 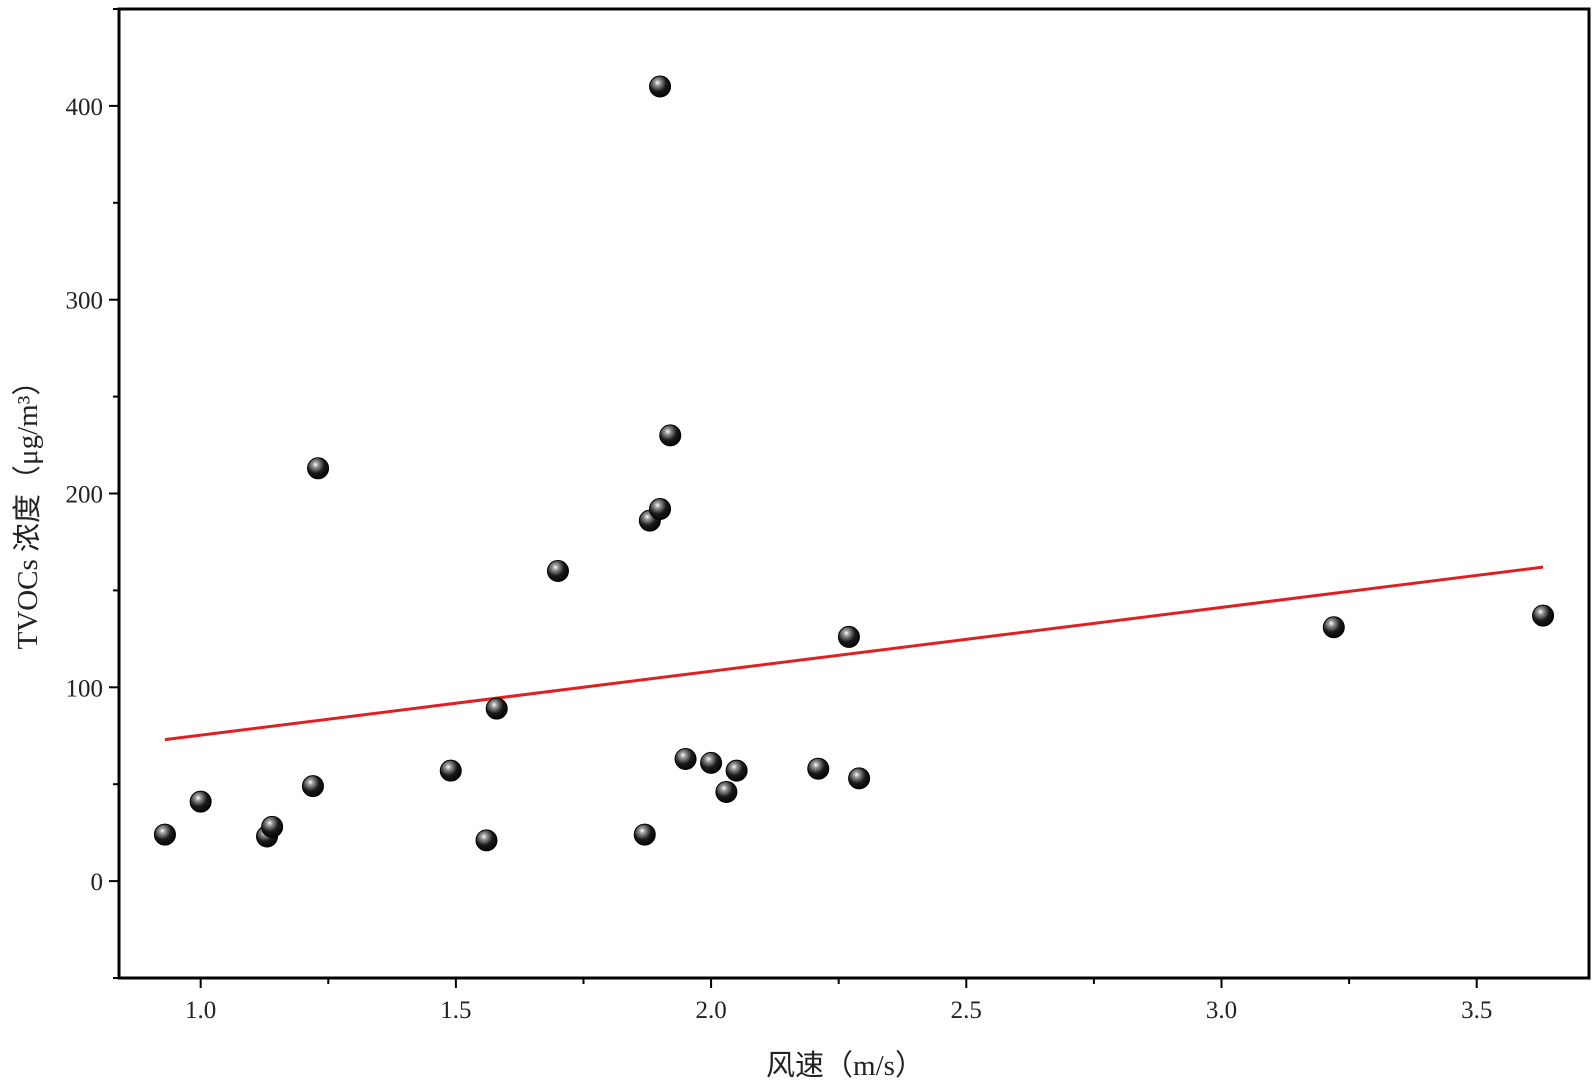 I want to click on x-tick-label: 1.0, so click(x=200, y=1010).